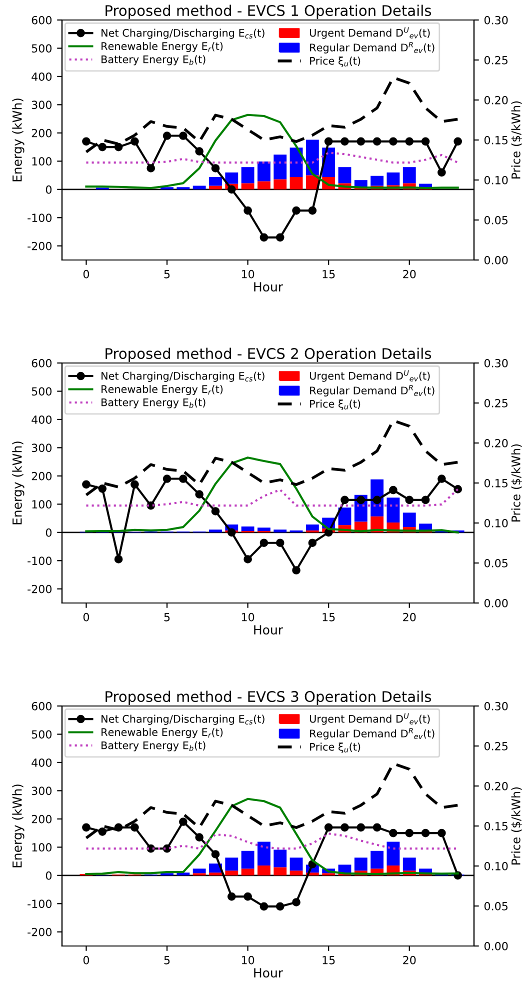 This screenshot has width=528, height=983. What do you see at coordinates (269, 355) in the screenshot?
I see `chart-title: Proposed method - EVCS 2 Operation Details` at bounding box center [269, 355].